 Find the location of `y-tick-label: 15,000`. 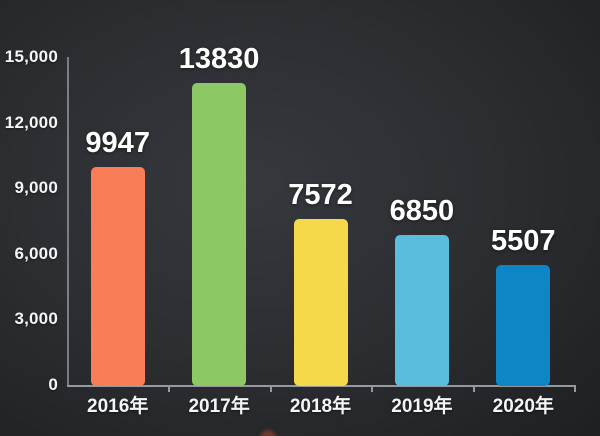

y-tick-label: 15,000 is located at coordinates (31, 56).